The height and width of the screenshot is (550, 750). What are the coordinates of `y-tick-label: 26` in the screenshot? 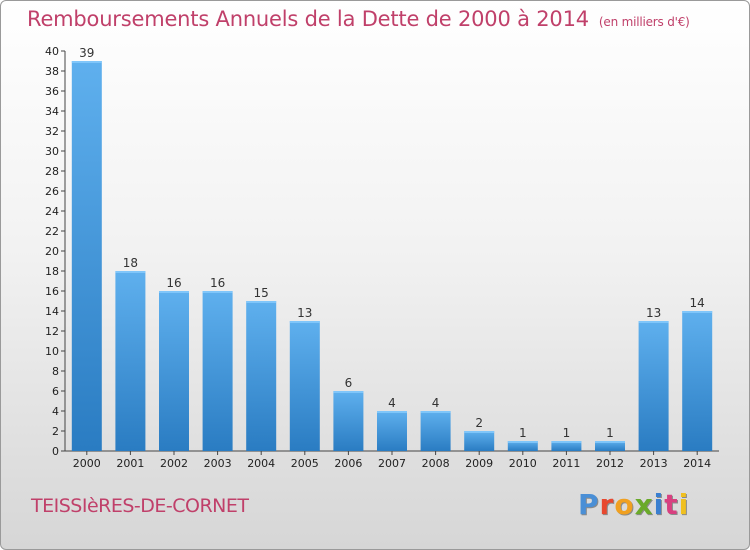 It's located at (52, 191).